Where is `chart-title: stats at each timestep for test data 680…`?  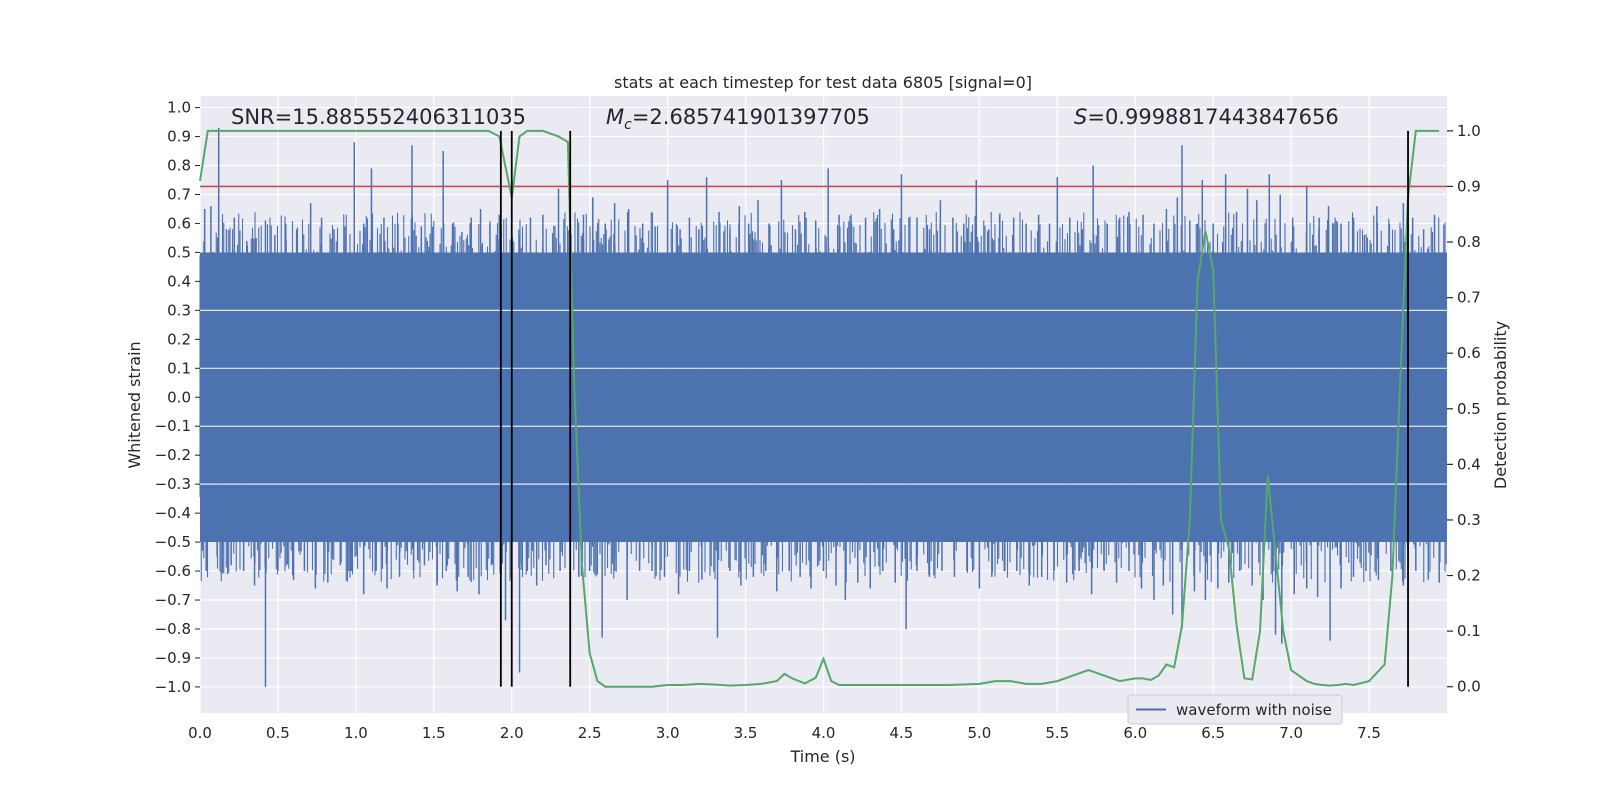
chart-title: stats at each timestep for test data 680… is located at coordinates (823, 82).